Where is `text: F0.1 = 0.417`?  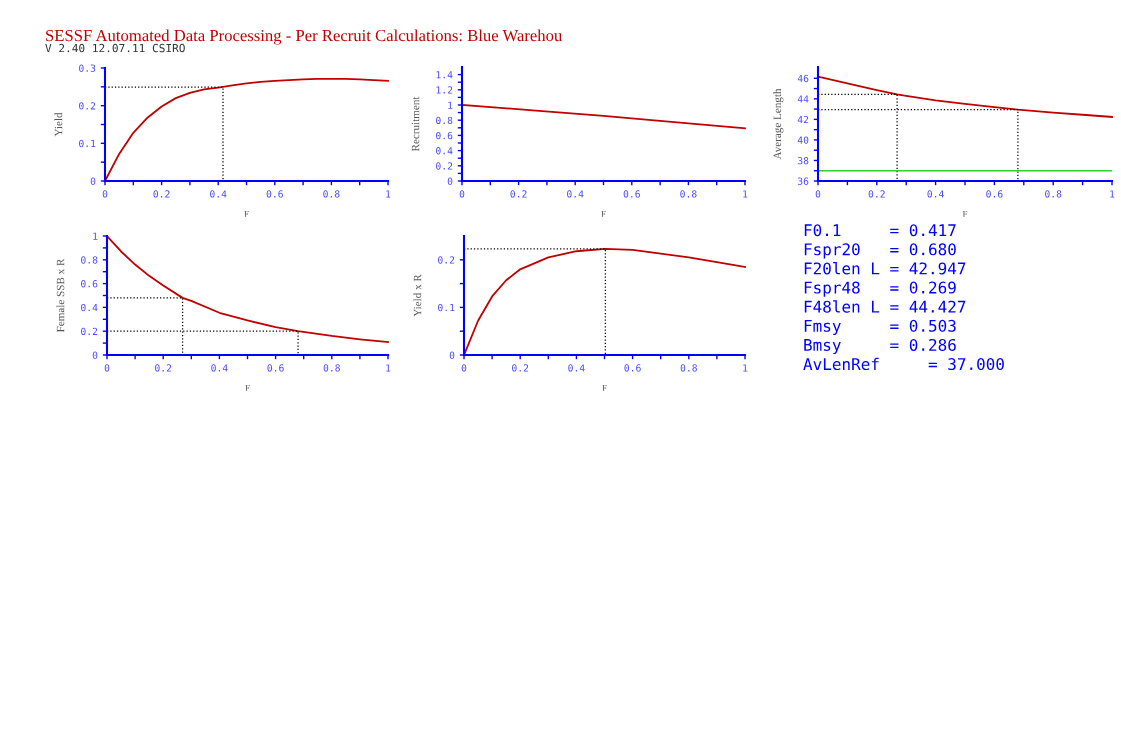 text: F0.1 = 0.417 is located at coordinates (880, 230).